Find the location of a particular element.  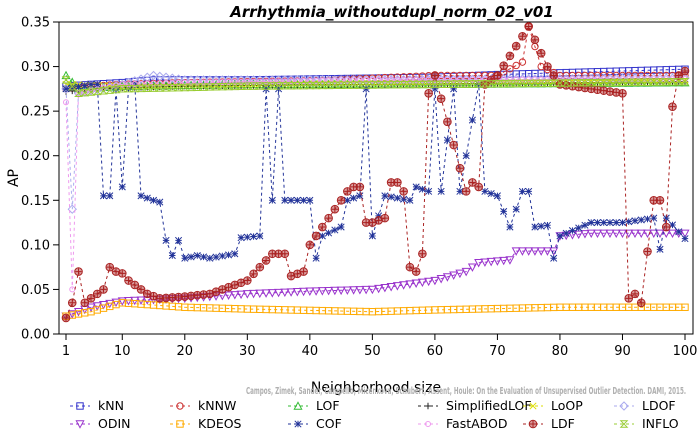

data-point-kdeos is located at coordinates (685, 307).